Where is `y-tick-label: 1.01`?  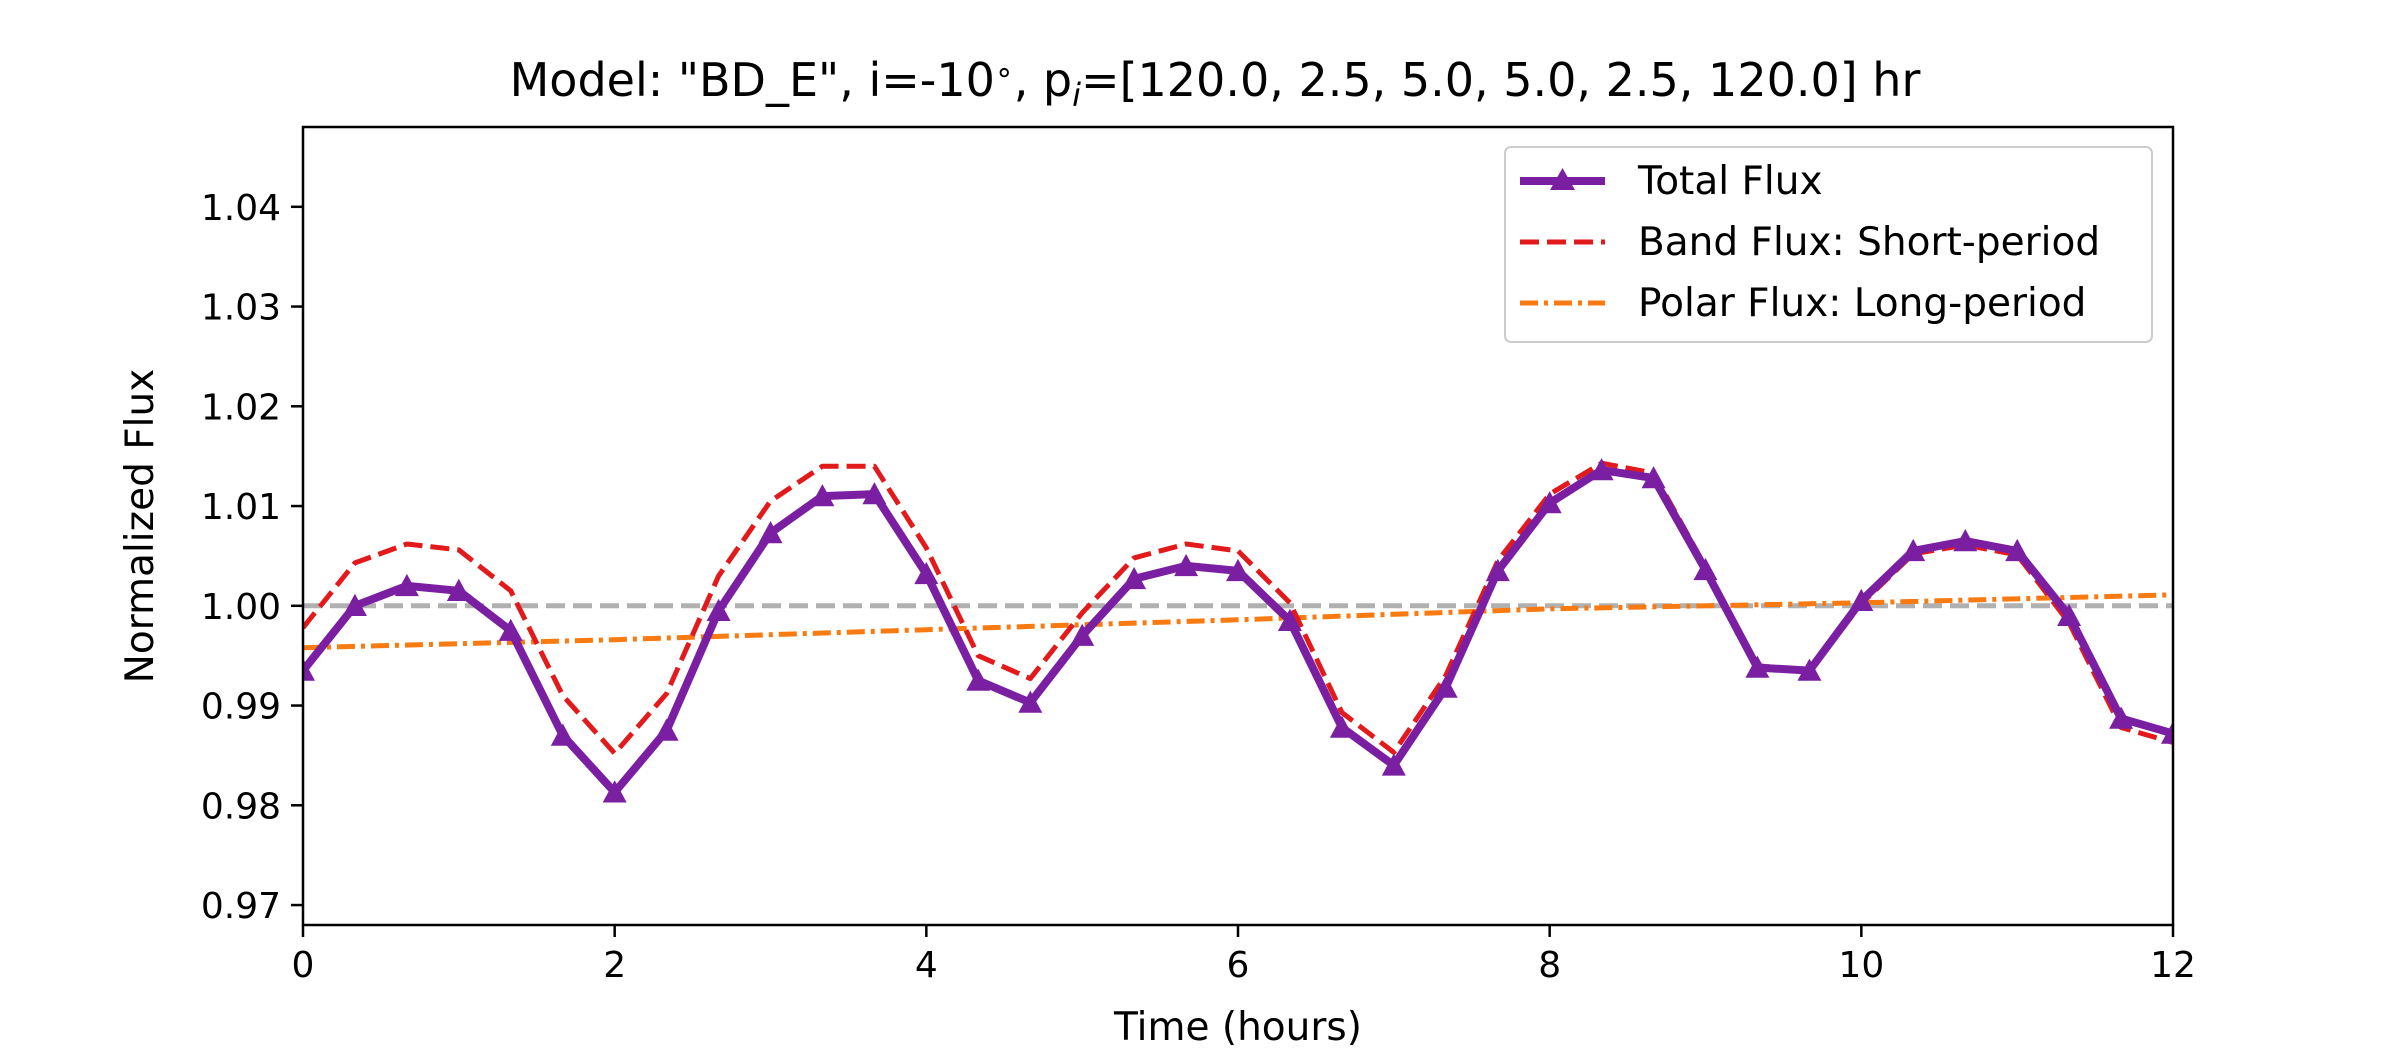
y-tick-label: 1.01 is located at coordinates (241, 507).